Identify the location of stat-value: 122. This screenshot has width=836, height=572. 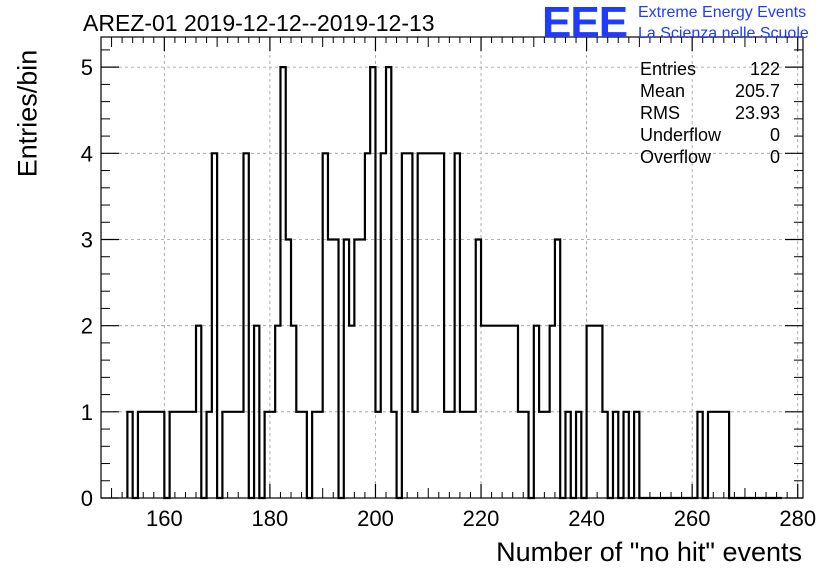
(764, 69).